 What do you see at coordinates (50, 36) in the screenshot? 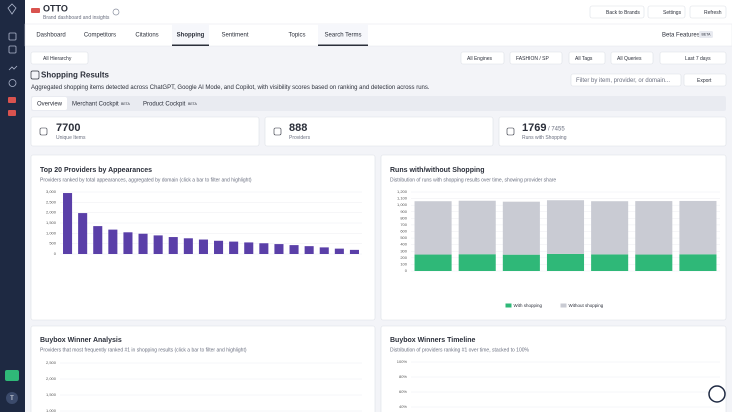
I see `tab: Dashboard` at bounding box center [50, 36].